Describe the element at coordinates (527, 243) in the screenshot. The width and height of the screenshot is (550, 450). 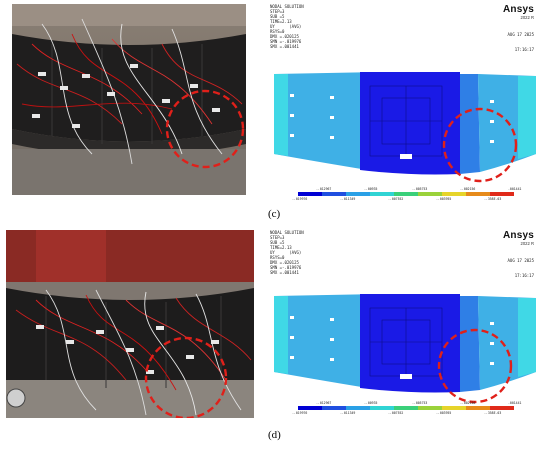
I see `ansys-version-d: 2022 R` at that location.